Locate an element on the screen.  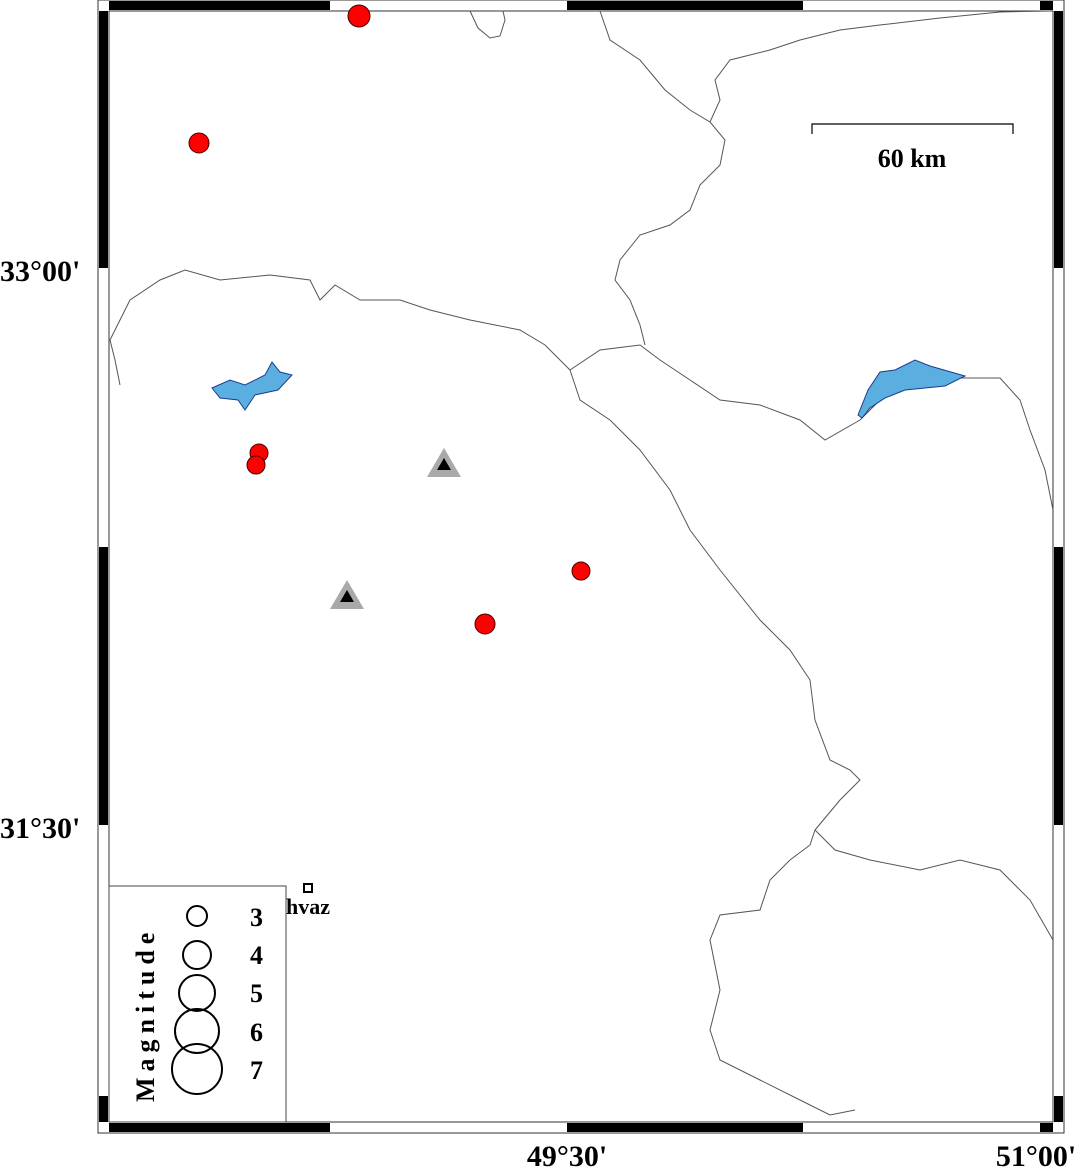
scale-bar: 60 km is located at coordinates (912, 148).